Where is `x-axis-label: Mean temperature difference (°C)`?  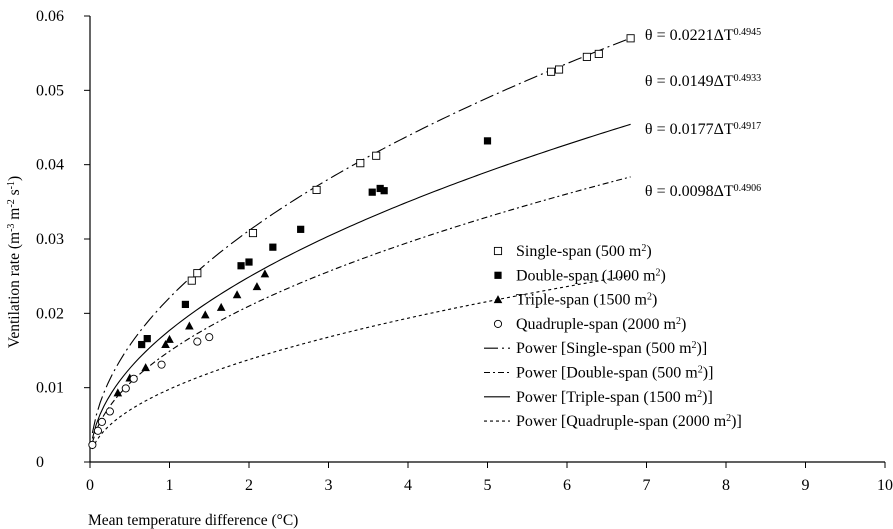 x-axis-label: Mean temperature difference (°C) is located at coordinates (193, 520).